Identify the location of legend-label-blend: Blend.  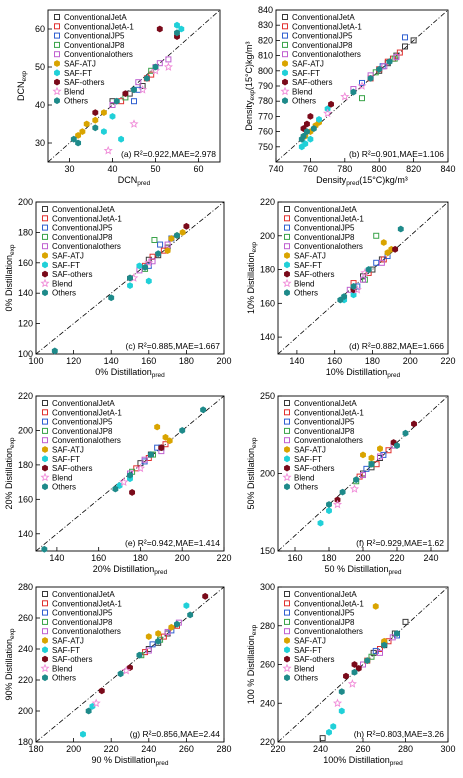
(302, 91).